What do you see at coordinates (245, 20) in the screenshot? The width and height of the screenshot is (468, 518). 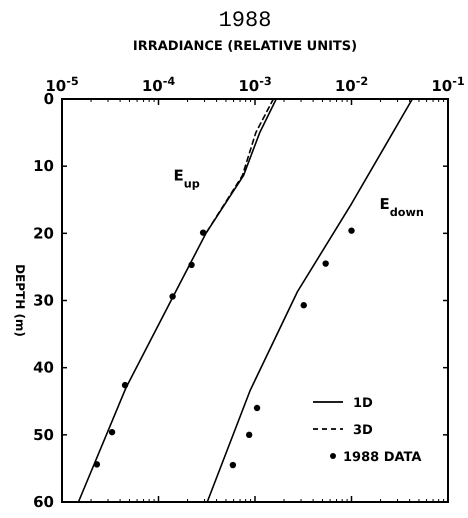 I see `chart-title: 1988` at bounding box center [245, 20].